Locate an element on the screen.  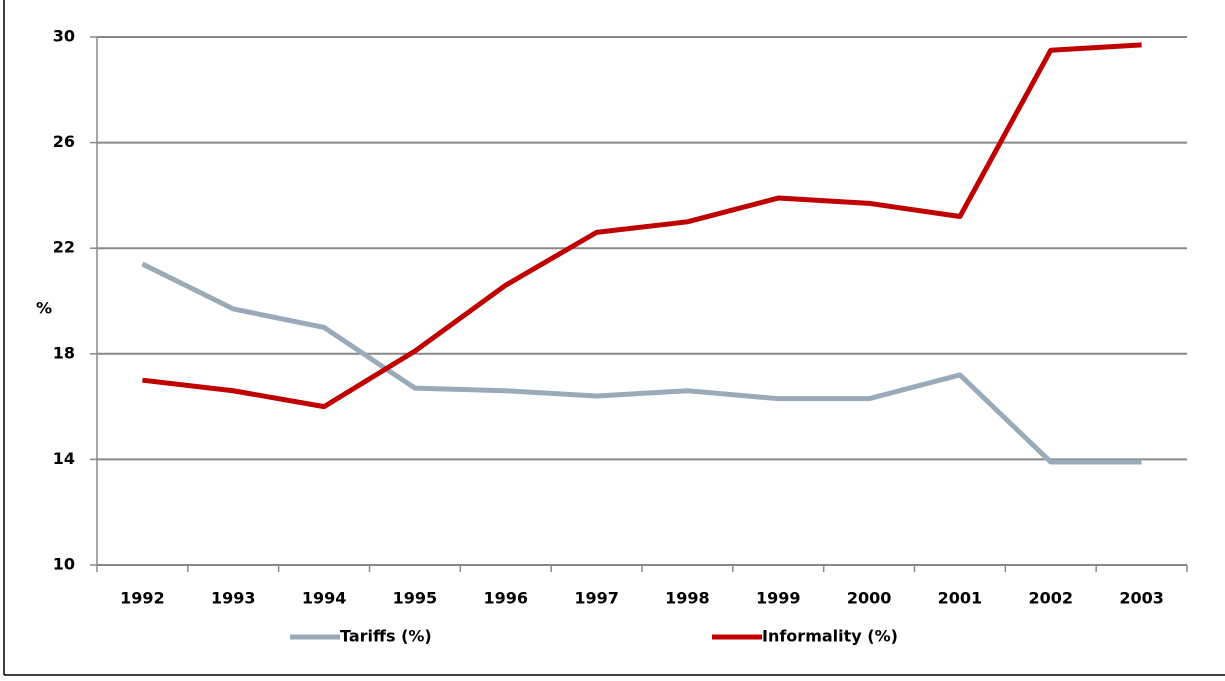
x-tick-label: 1995 is located at coordinates (415, 598).